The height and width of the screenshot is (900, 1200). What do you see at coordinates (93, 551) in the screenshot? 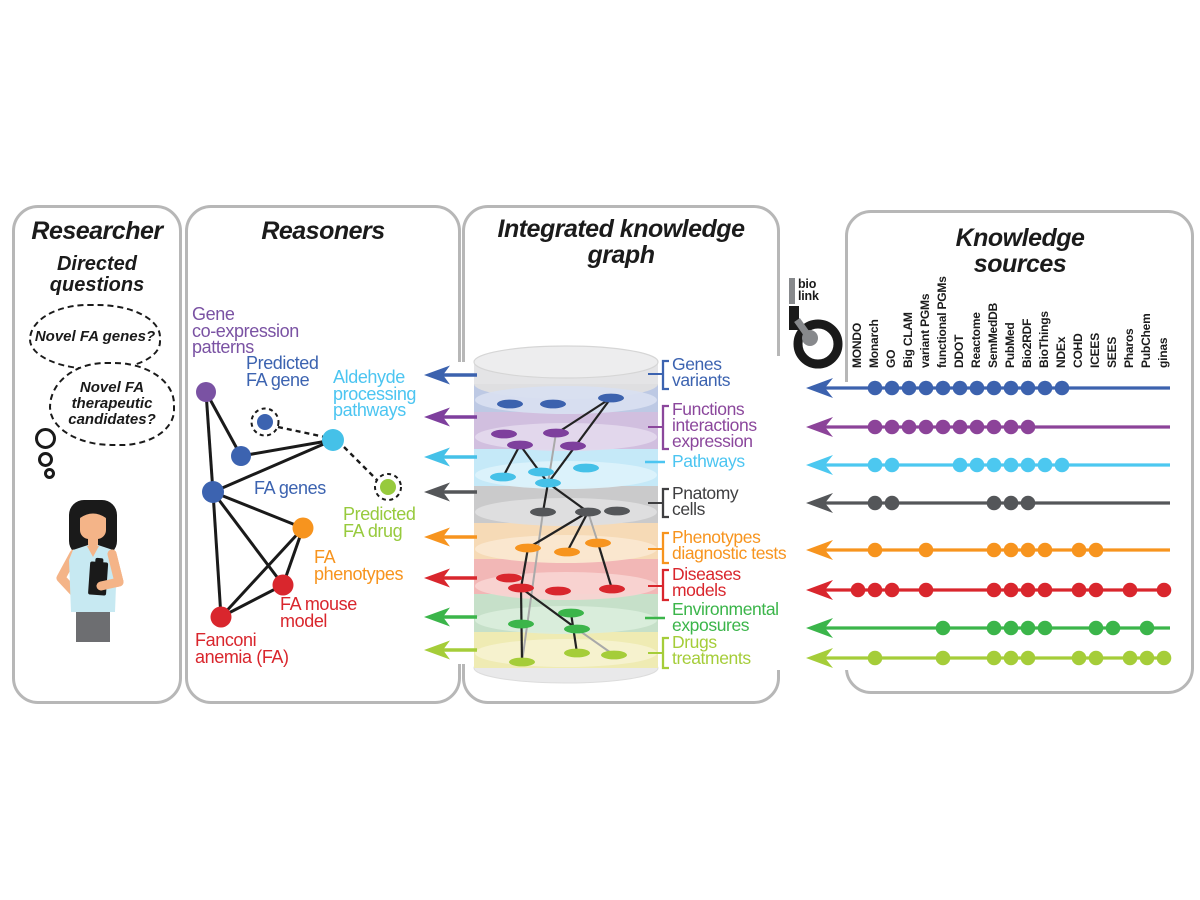
I see `person-vneck` at bounding box center [93, 551].